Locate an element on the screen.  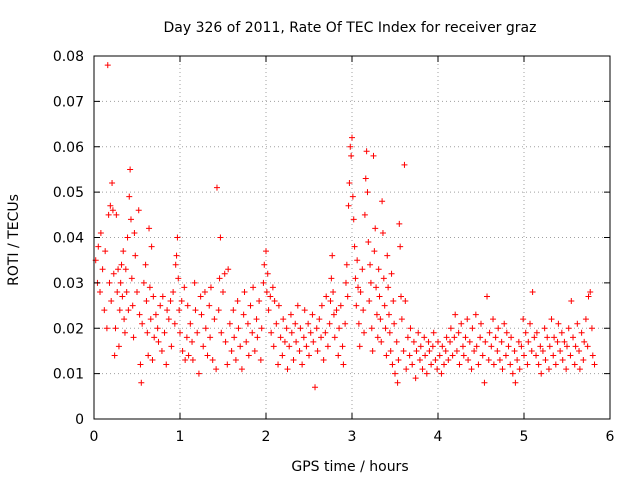
y-tick-label: 0.08 is located at coordinates (68, 57).